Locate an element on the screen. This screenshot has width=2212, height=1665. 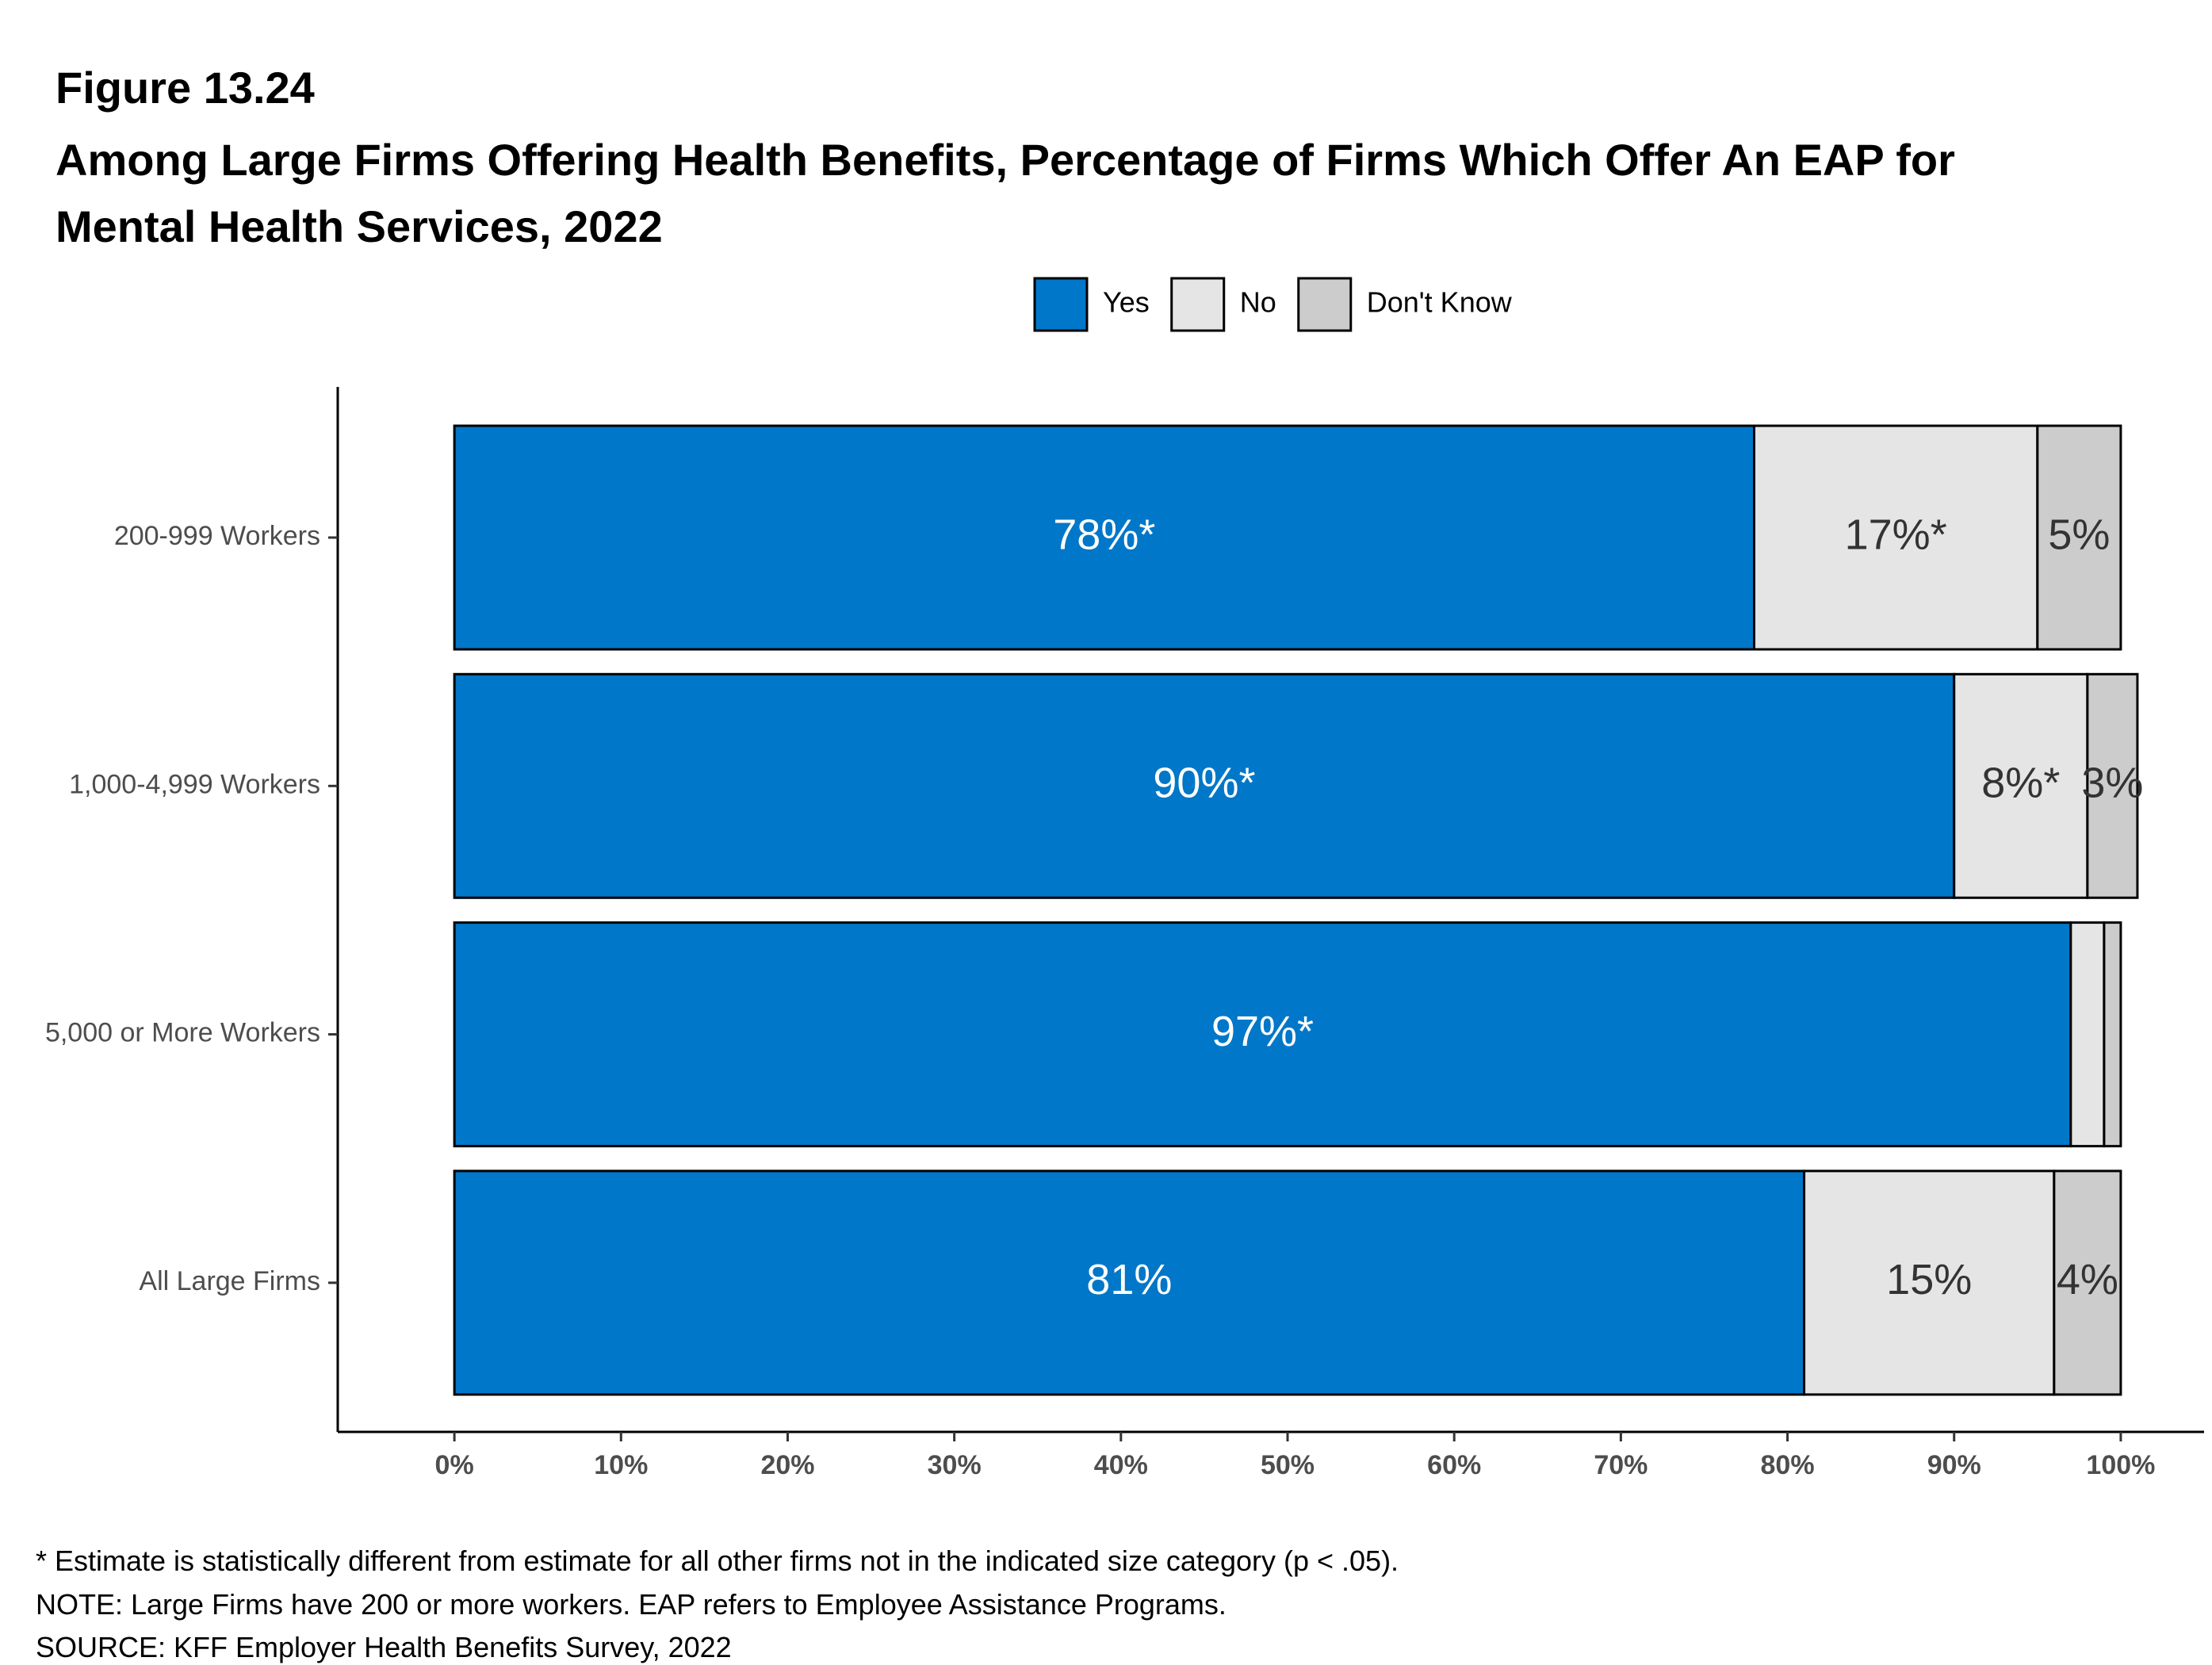
value-label: 81% is located at coordinates (1129, 1279).